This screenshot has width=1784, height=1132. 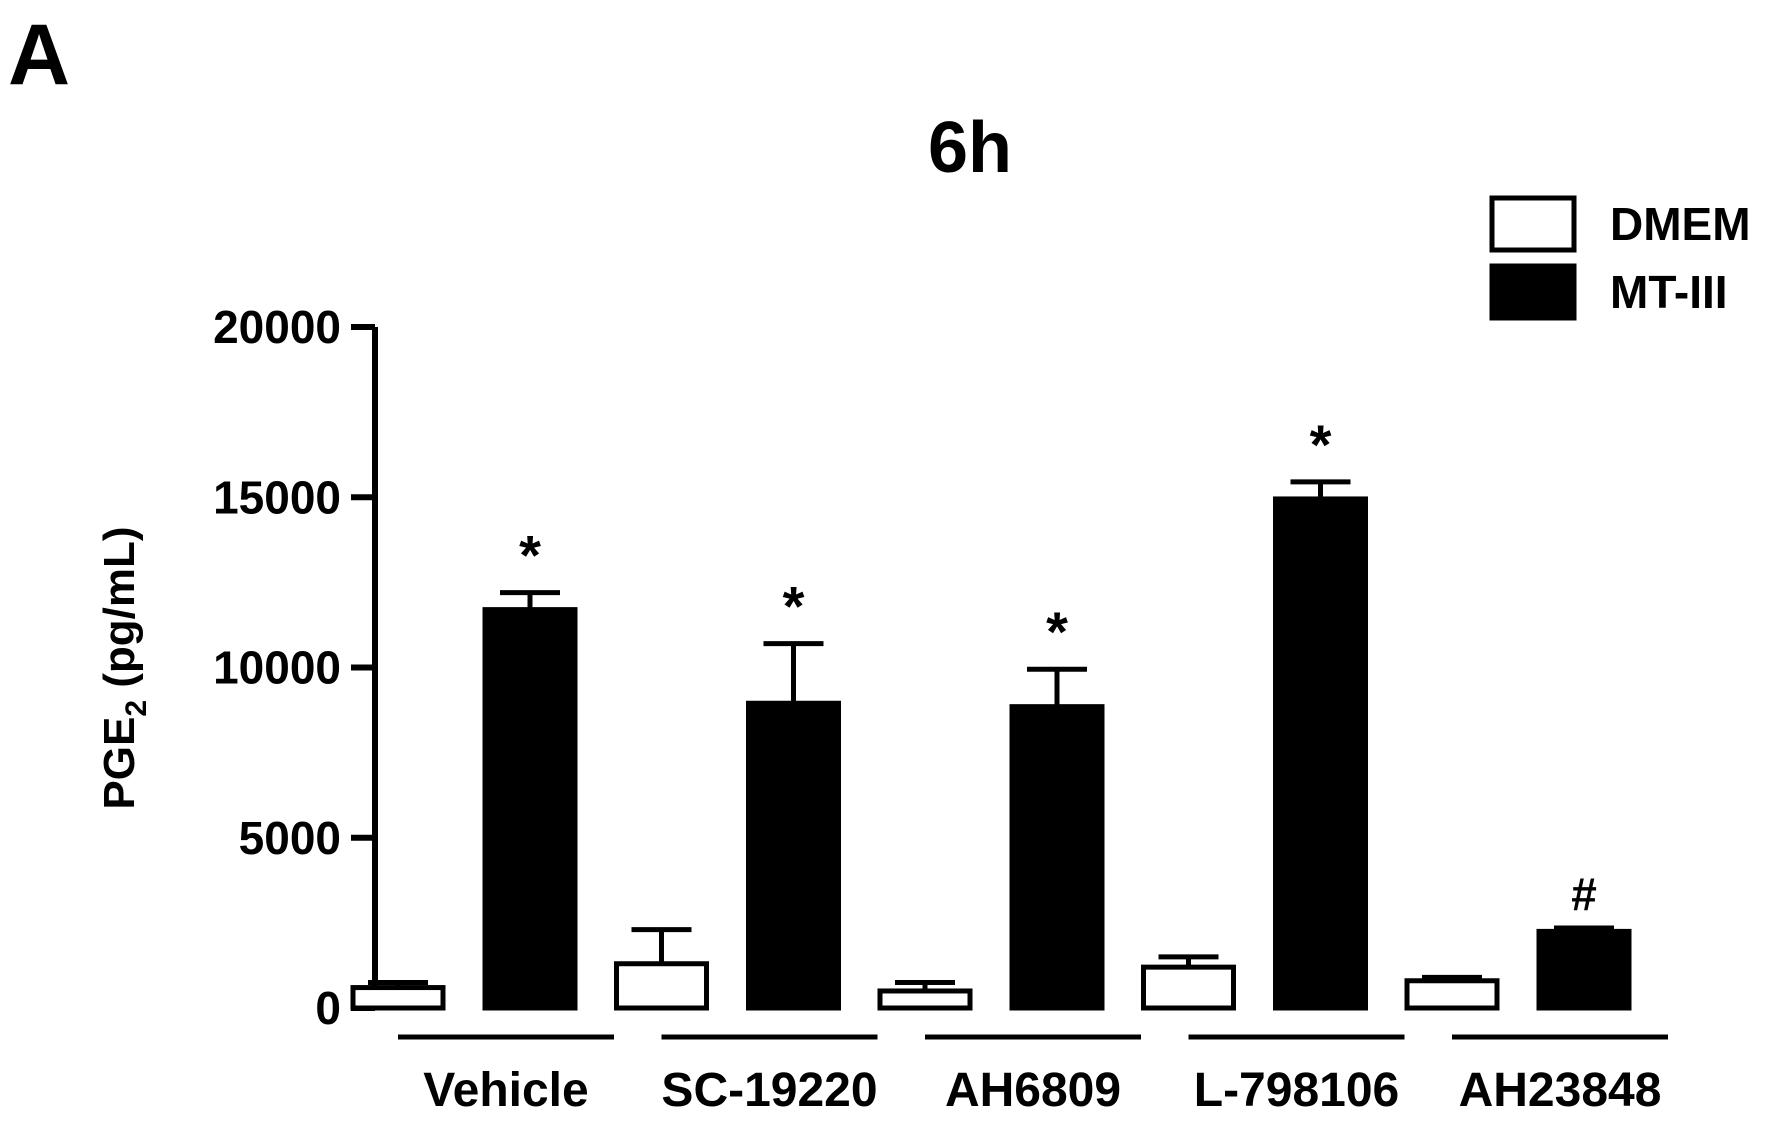 What do you see at coordinates (277, 668) in the screenshot?
I see `y-tick-label: 10000` at bounding box center [277, 668].